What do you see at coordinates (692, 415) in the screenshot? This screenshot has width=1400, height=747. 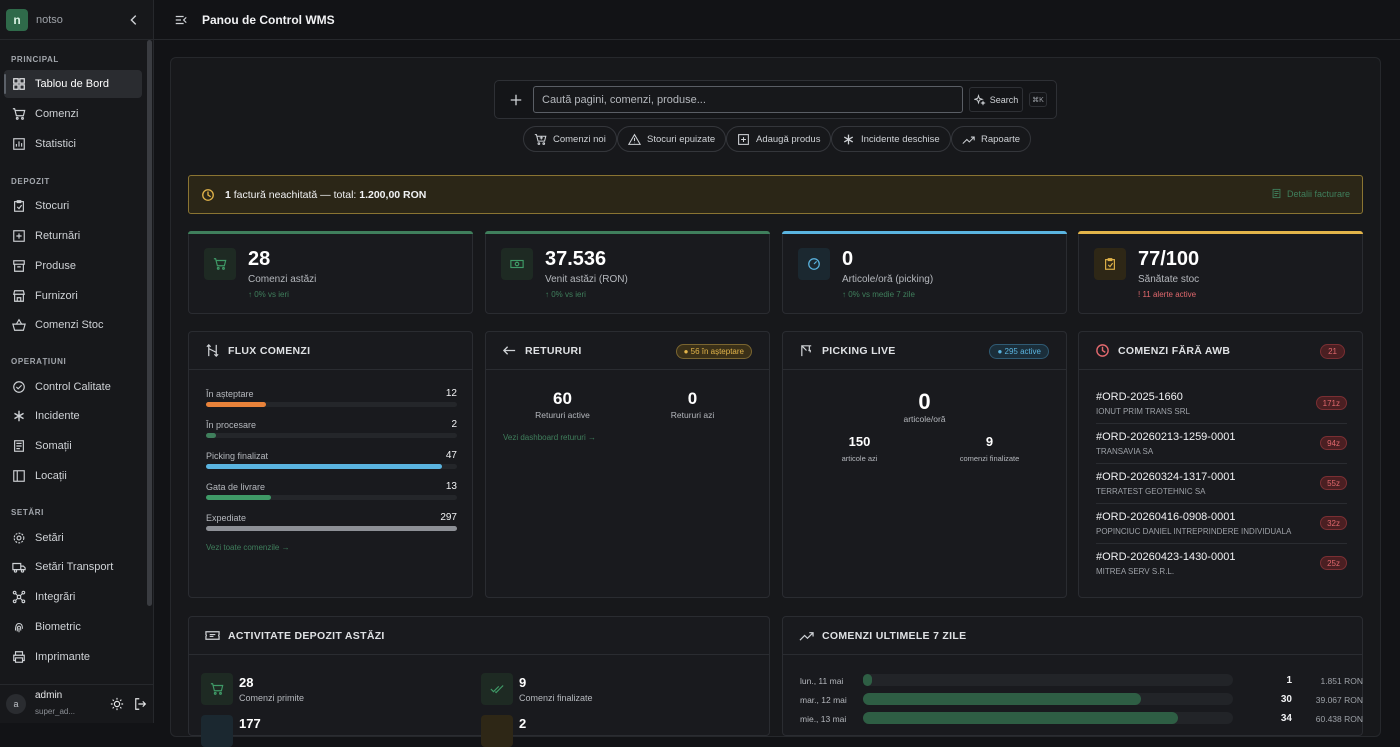 I see `today-returns-label: Retururi azi` at bounding box center [692, 415].